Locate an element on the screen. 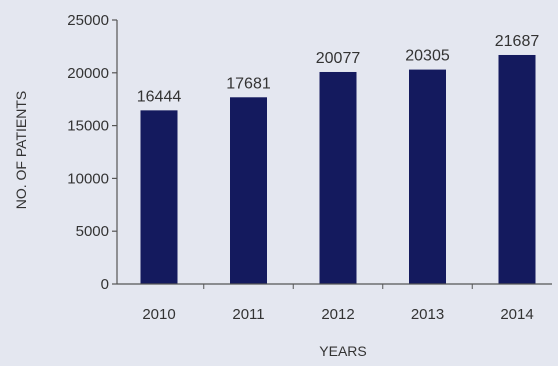  bar-2014 is located at coordinates (517, 169).